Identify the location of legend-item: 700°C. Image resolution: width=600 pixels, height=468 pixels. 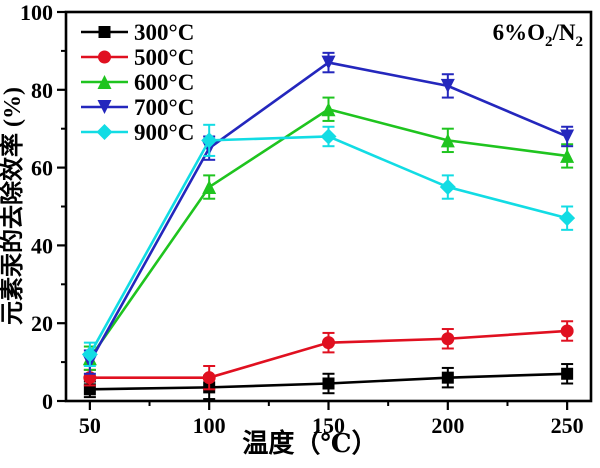
(137, 107).